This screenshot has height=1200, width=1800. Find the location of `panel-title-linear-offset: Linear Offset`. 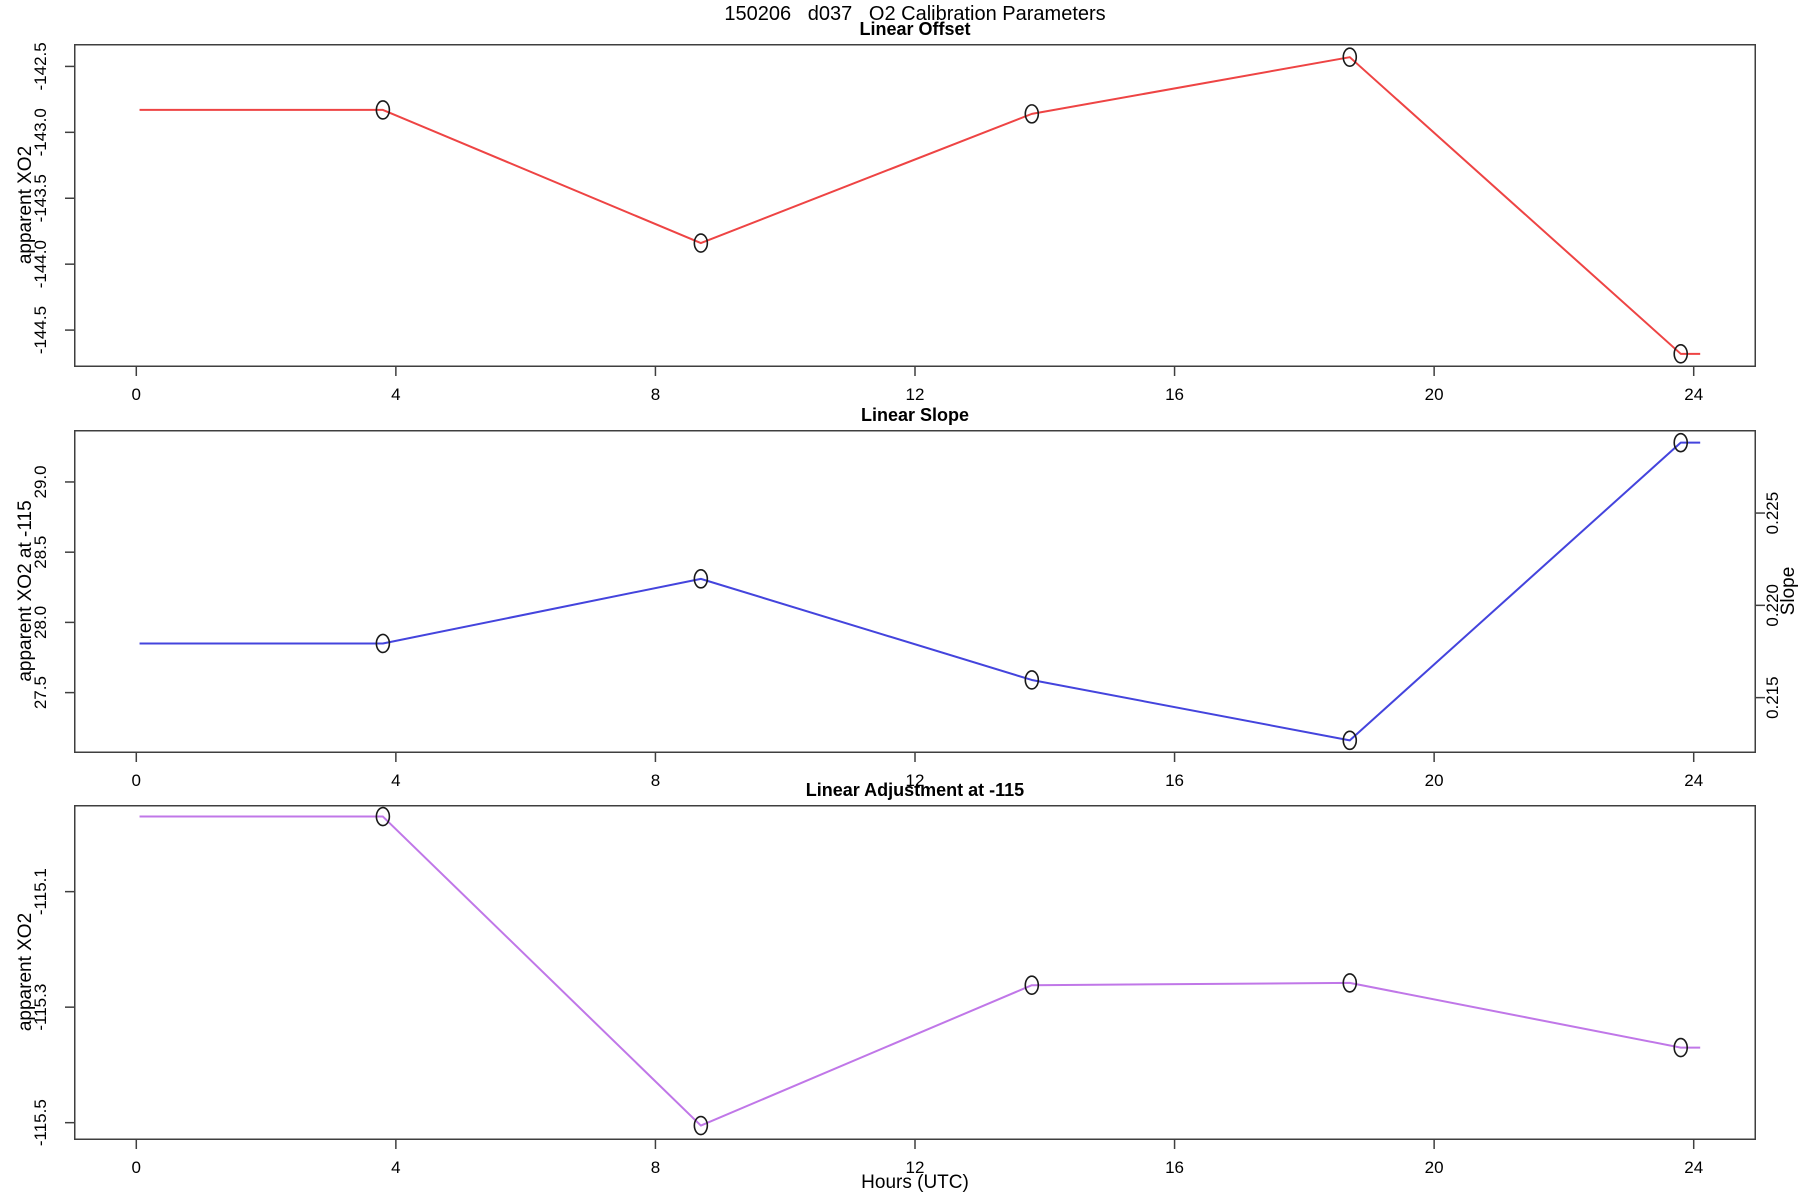

panel-title-linear-offset: Linear Offset is located at coordinates (915, 29).